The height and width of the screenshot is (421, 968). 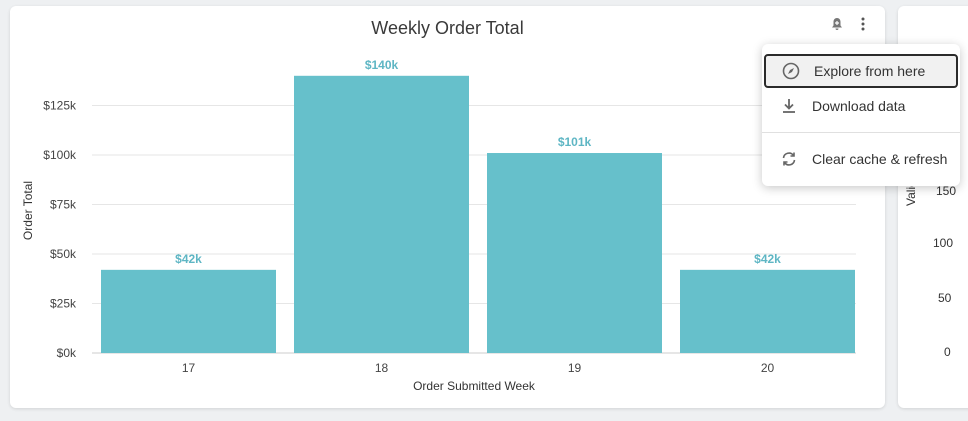 What do you see at coordinates (789, 159) in the screenshot?
I see `refresh-icon` at bounding box center [789, 159].